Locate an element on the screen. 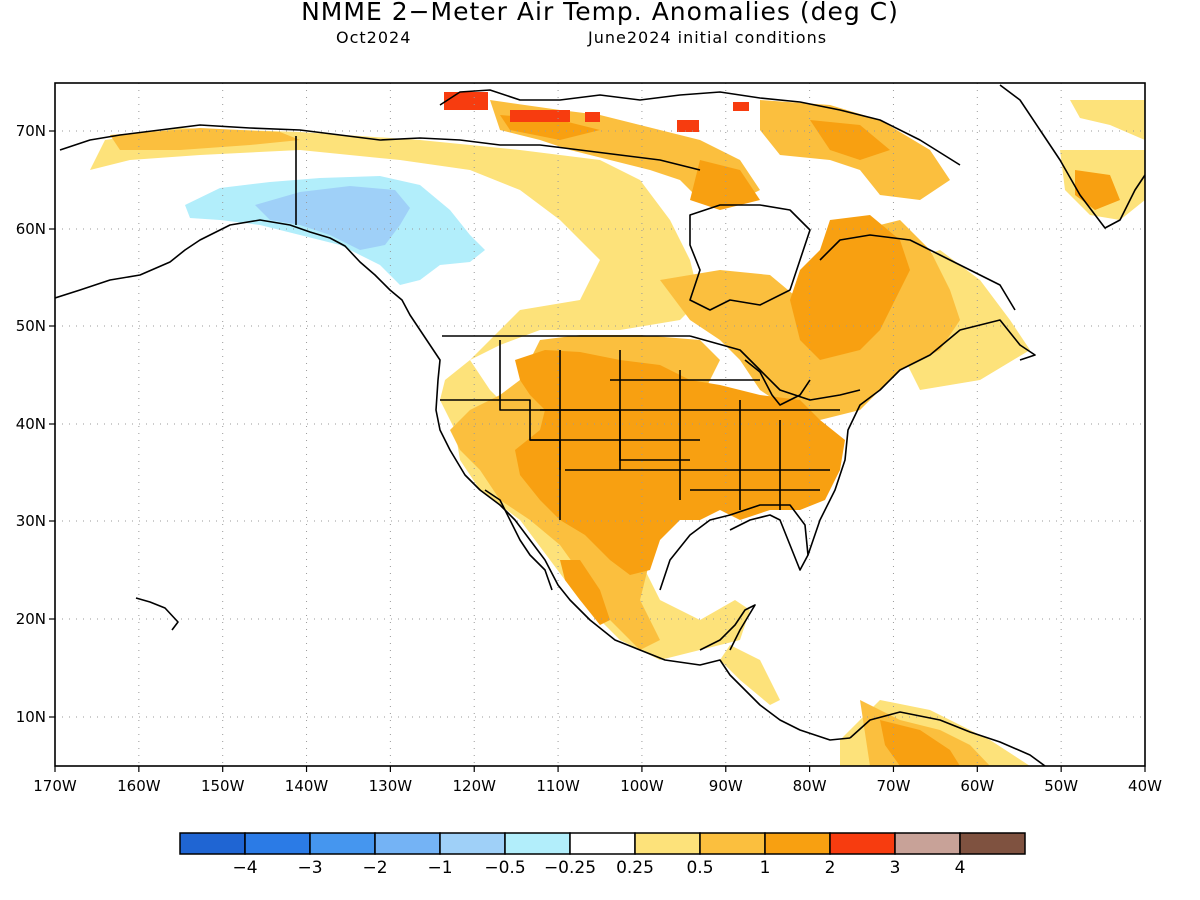  longitude-label: 100W is located at coordinates (642, 786).